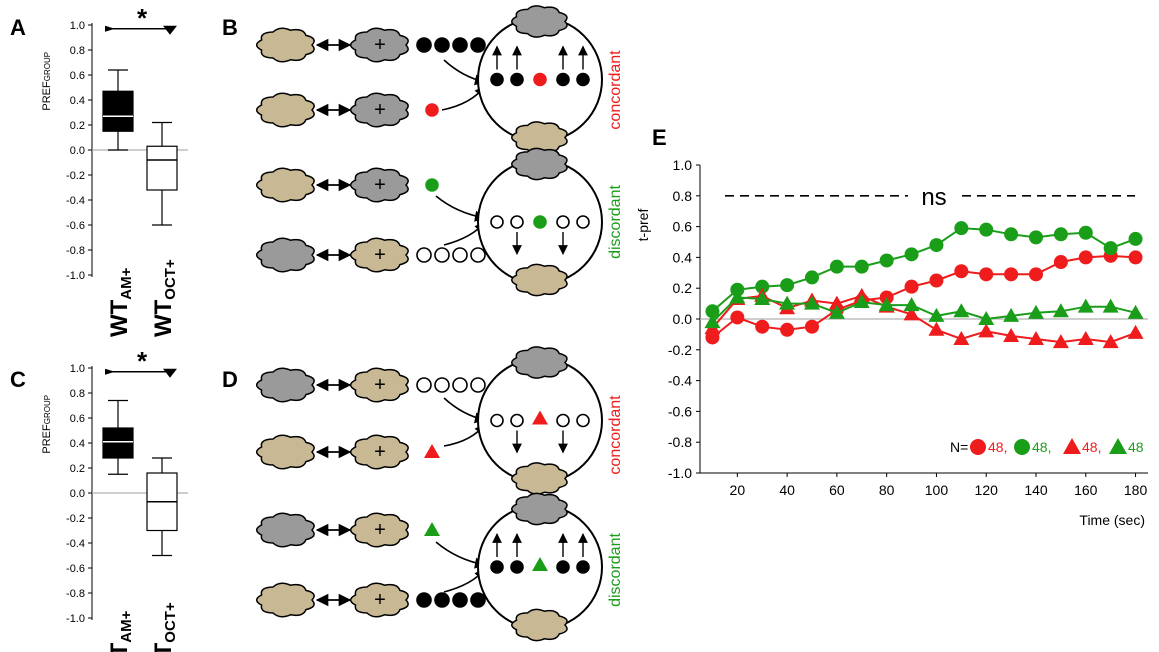 This screenshot has width=1159, height=652. What do you see at coordinates (120, 631) in the screenshot?
I see `group-label: WTAM+` at bounding box center [120, 631].